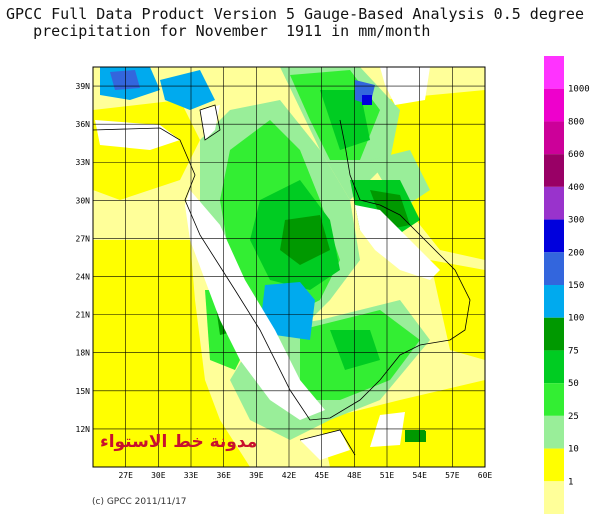 The height and width of the screenshot is (523, 600). What do you see at coordinates (83, 238) in the screenshot?
I see `latitude-label: 27N` at bounding box center [83, 238].